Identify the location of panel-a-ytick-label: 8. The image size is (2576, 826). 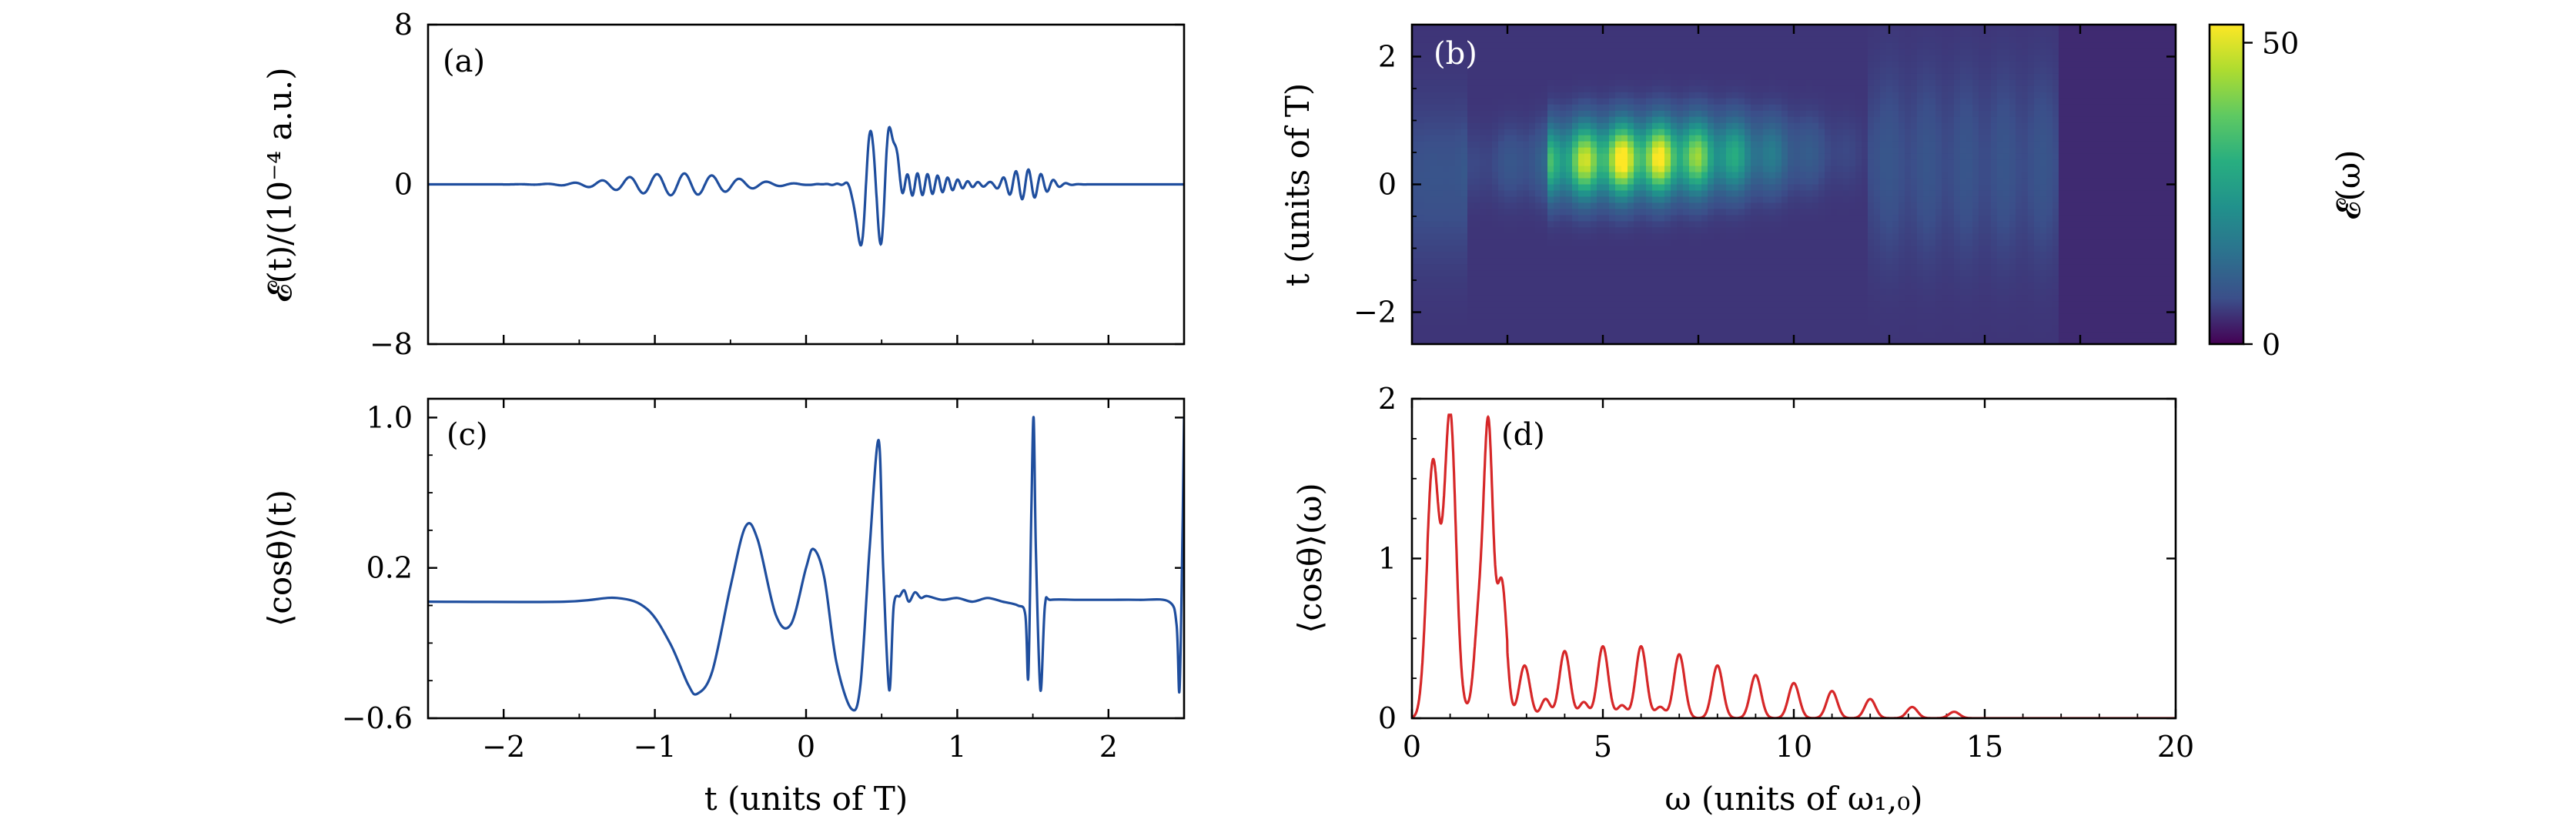
(403, 25).